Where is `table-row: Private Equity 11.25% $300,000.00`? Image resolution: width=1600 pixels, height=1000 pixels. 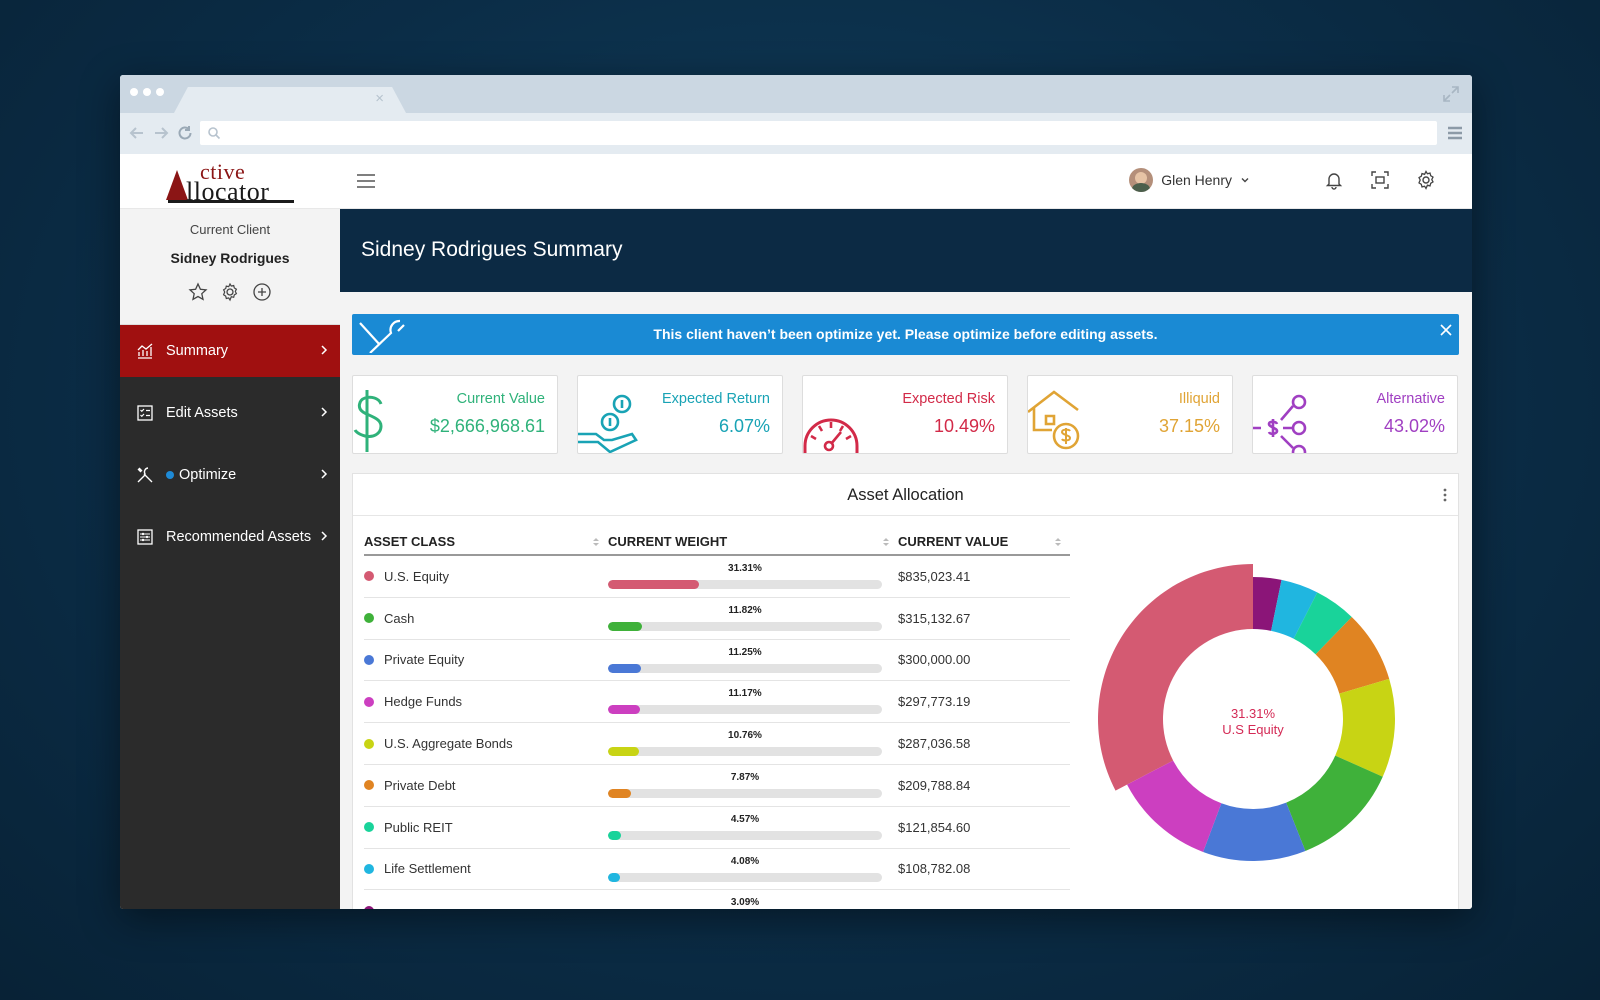
table-row: Private Equity 11.25% $300,000.00 is located at coordinates (717, 661).